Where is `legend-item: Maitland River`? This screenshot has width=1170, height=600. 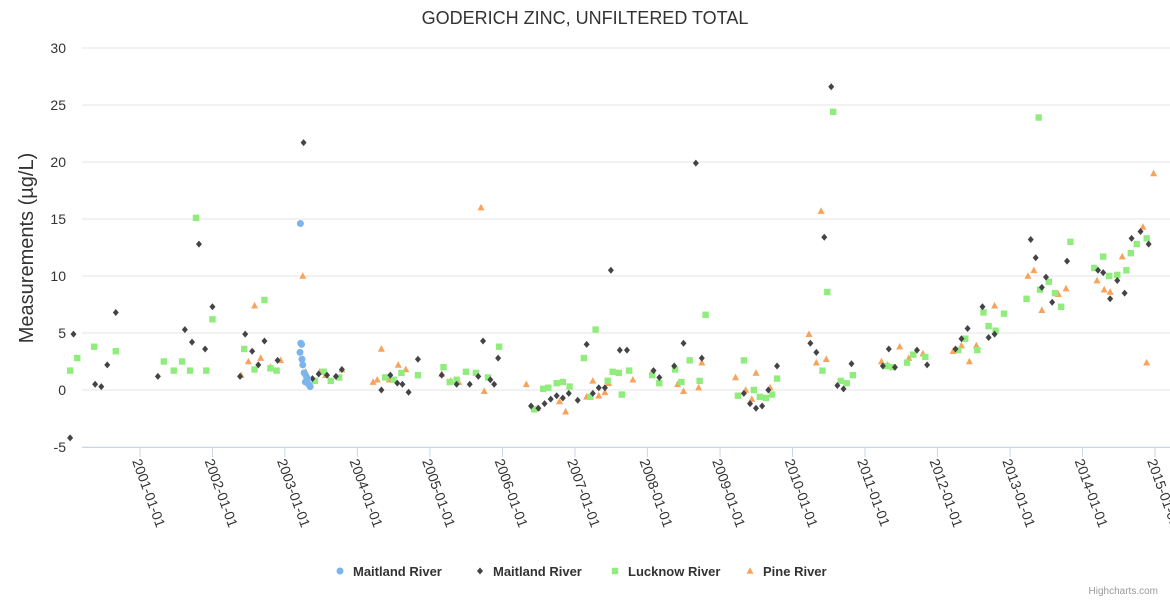 legend-item: Maitland River is located at coordinates (389, 571).